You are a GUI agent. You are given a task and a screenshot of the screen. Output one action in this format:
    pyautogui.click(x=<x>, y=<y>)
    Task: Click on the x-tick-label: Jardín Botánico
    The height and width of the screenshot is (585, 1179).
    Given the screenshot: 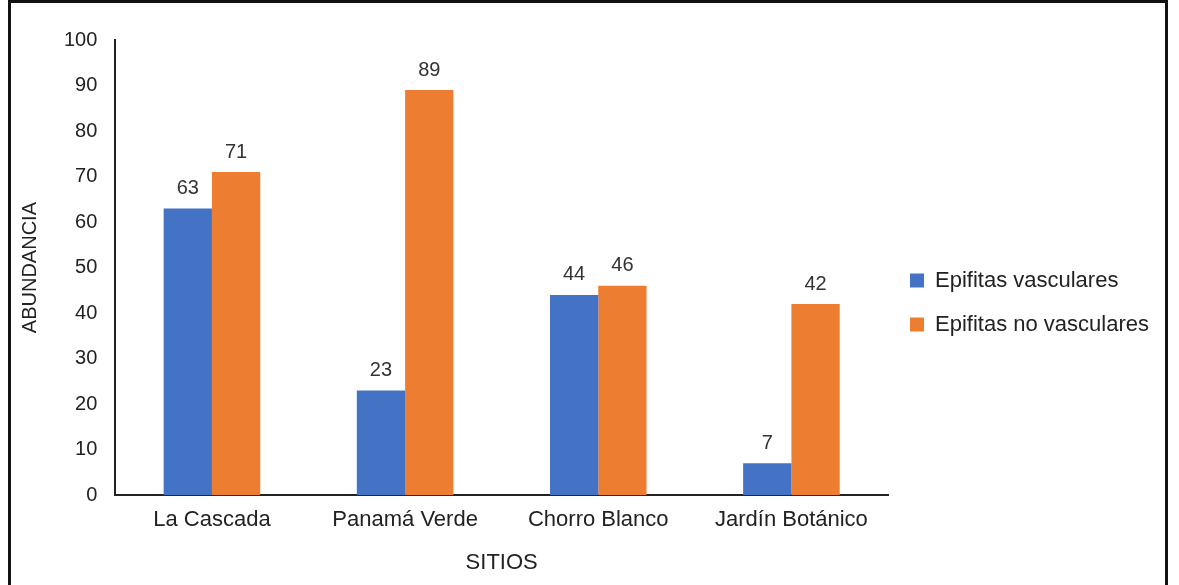 What is the action you would take?
    pyautogui.click(x=791, y=519)
    